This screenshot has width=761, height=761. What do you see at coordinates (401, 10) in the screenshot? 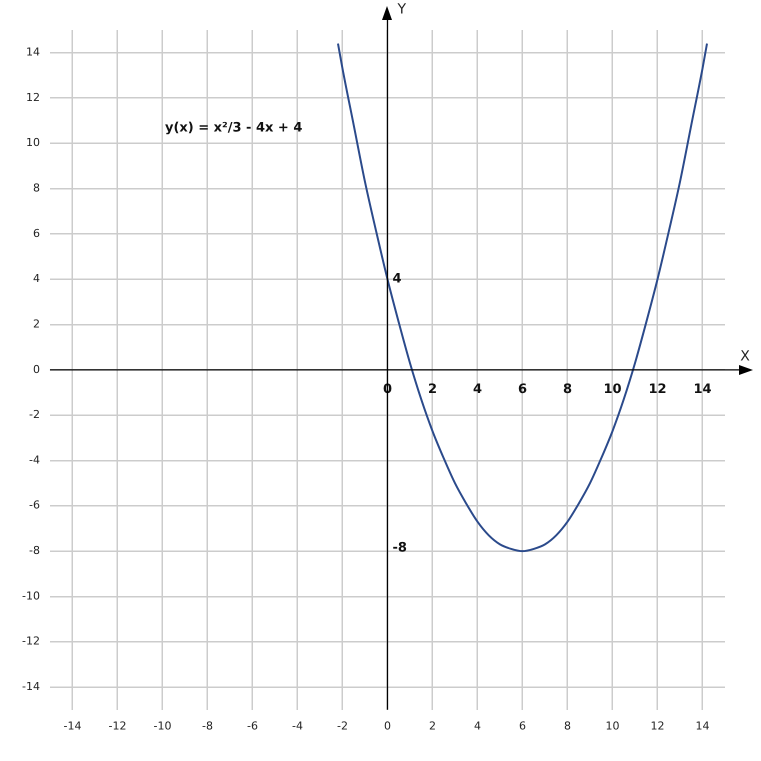
I see `y-axis-title: Y` at bounding box center [401, 10].